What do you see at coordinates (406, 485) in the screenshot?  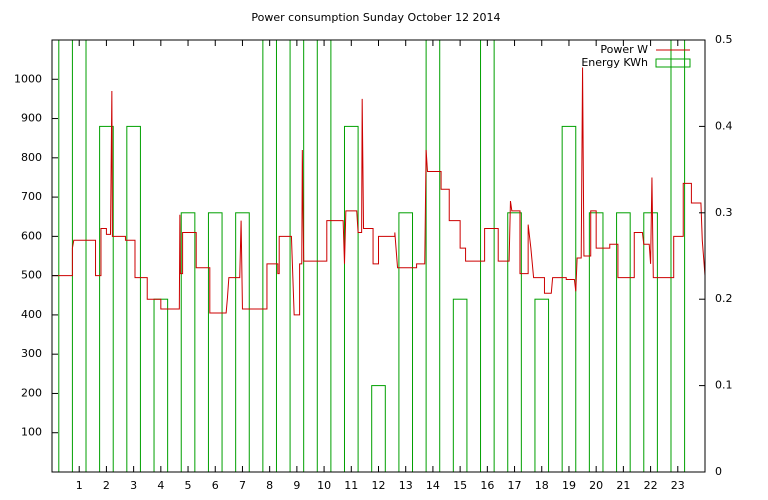 I see `x-tick-label: 13` at bounding box center [406, 485].